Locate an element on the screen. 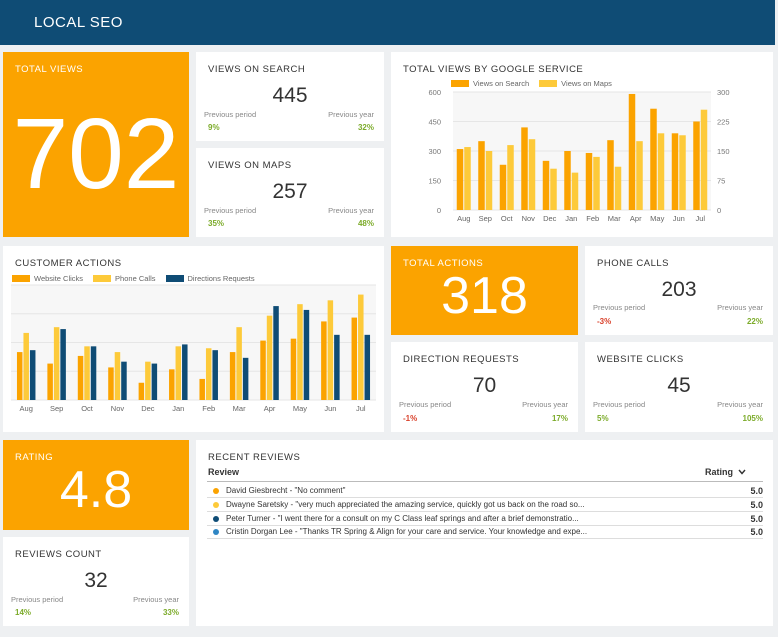 Image resolution: width=778 pixels, height=637 pixels. total-actions-title: TOTAL ACTIONS is located at coordinates (443, 263).